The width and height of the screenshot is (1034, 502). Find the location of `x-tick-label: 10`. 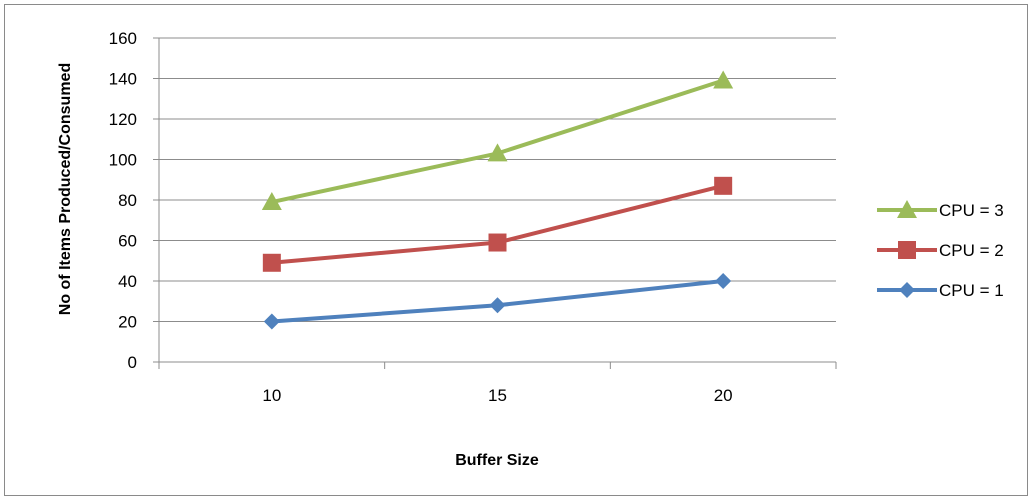

x-tick-label: 10 is located at coordinates (271, 395).